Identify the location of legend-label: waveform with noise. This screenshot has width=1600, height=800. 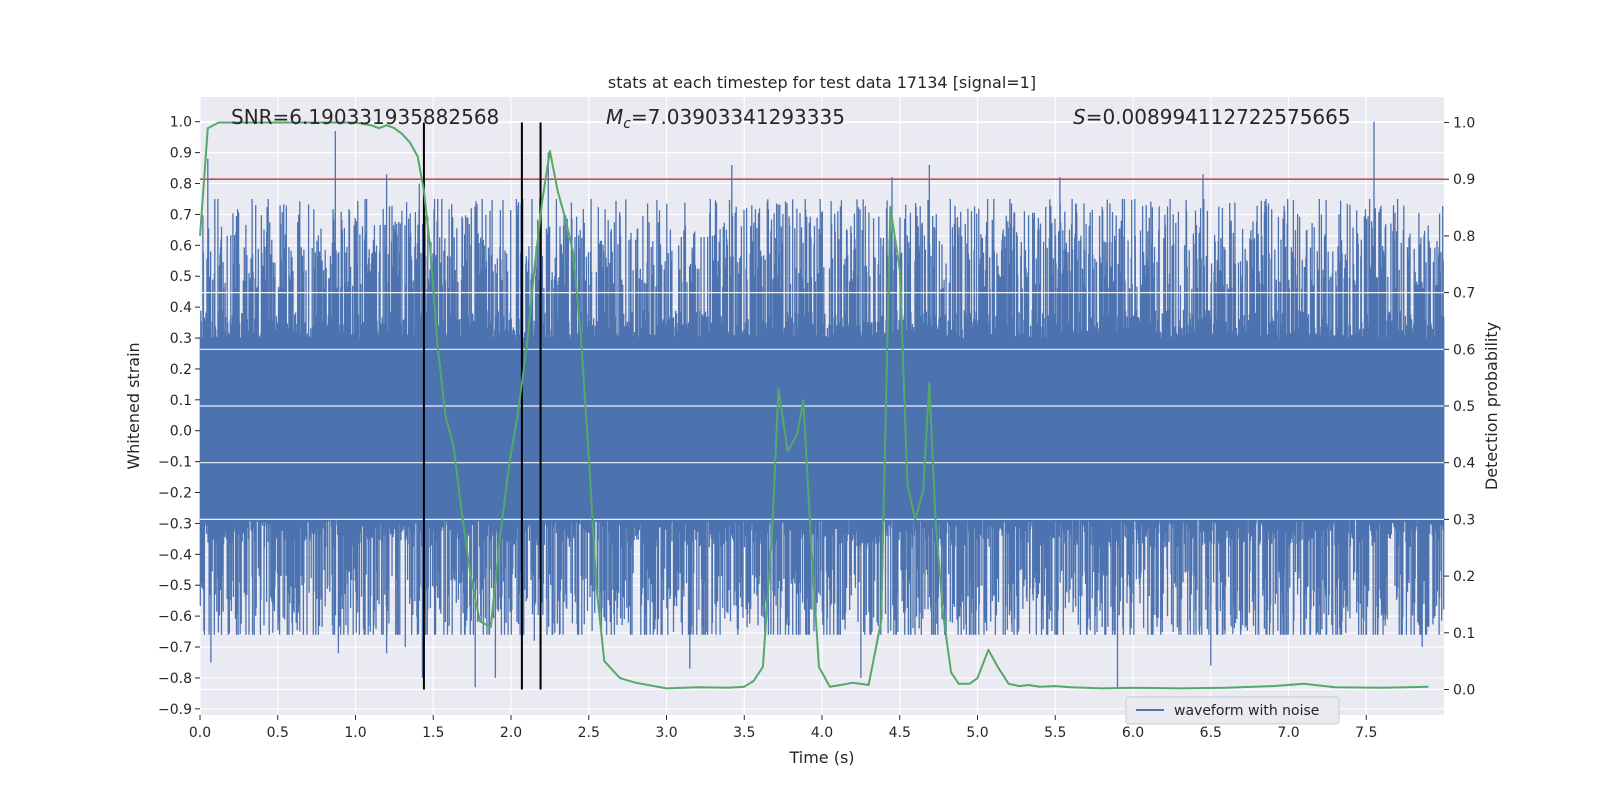
(1246, 711).